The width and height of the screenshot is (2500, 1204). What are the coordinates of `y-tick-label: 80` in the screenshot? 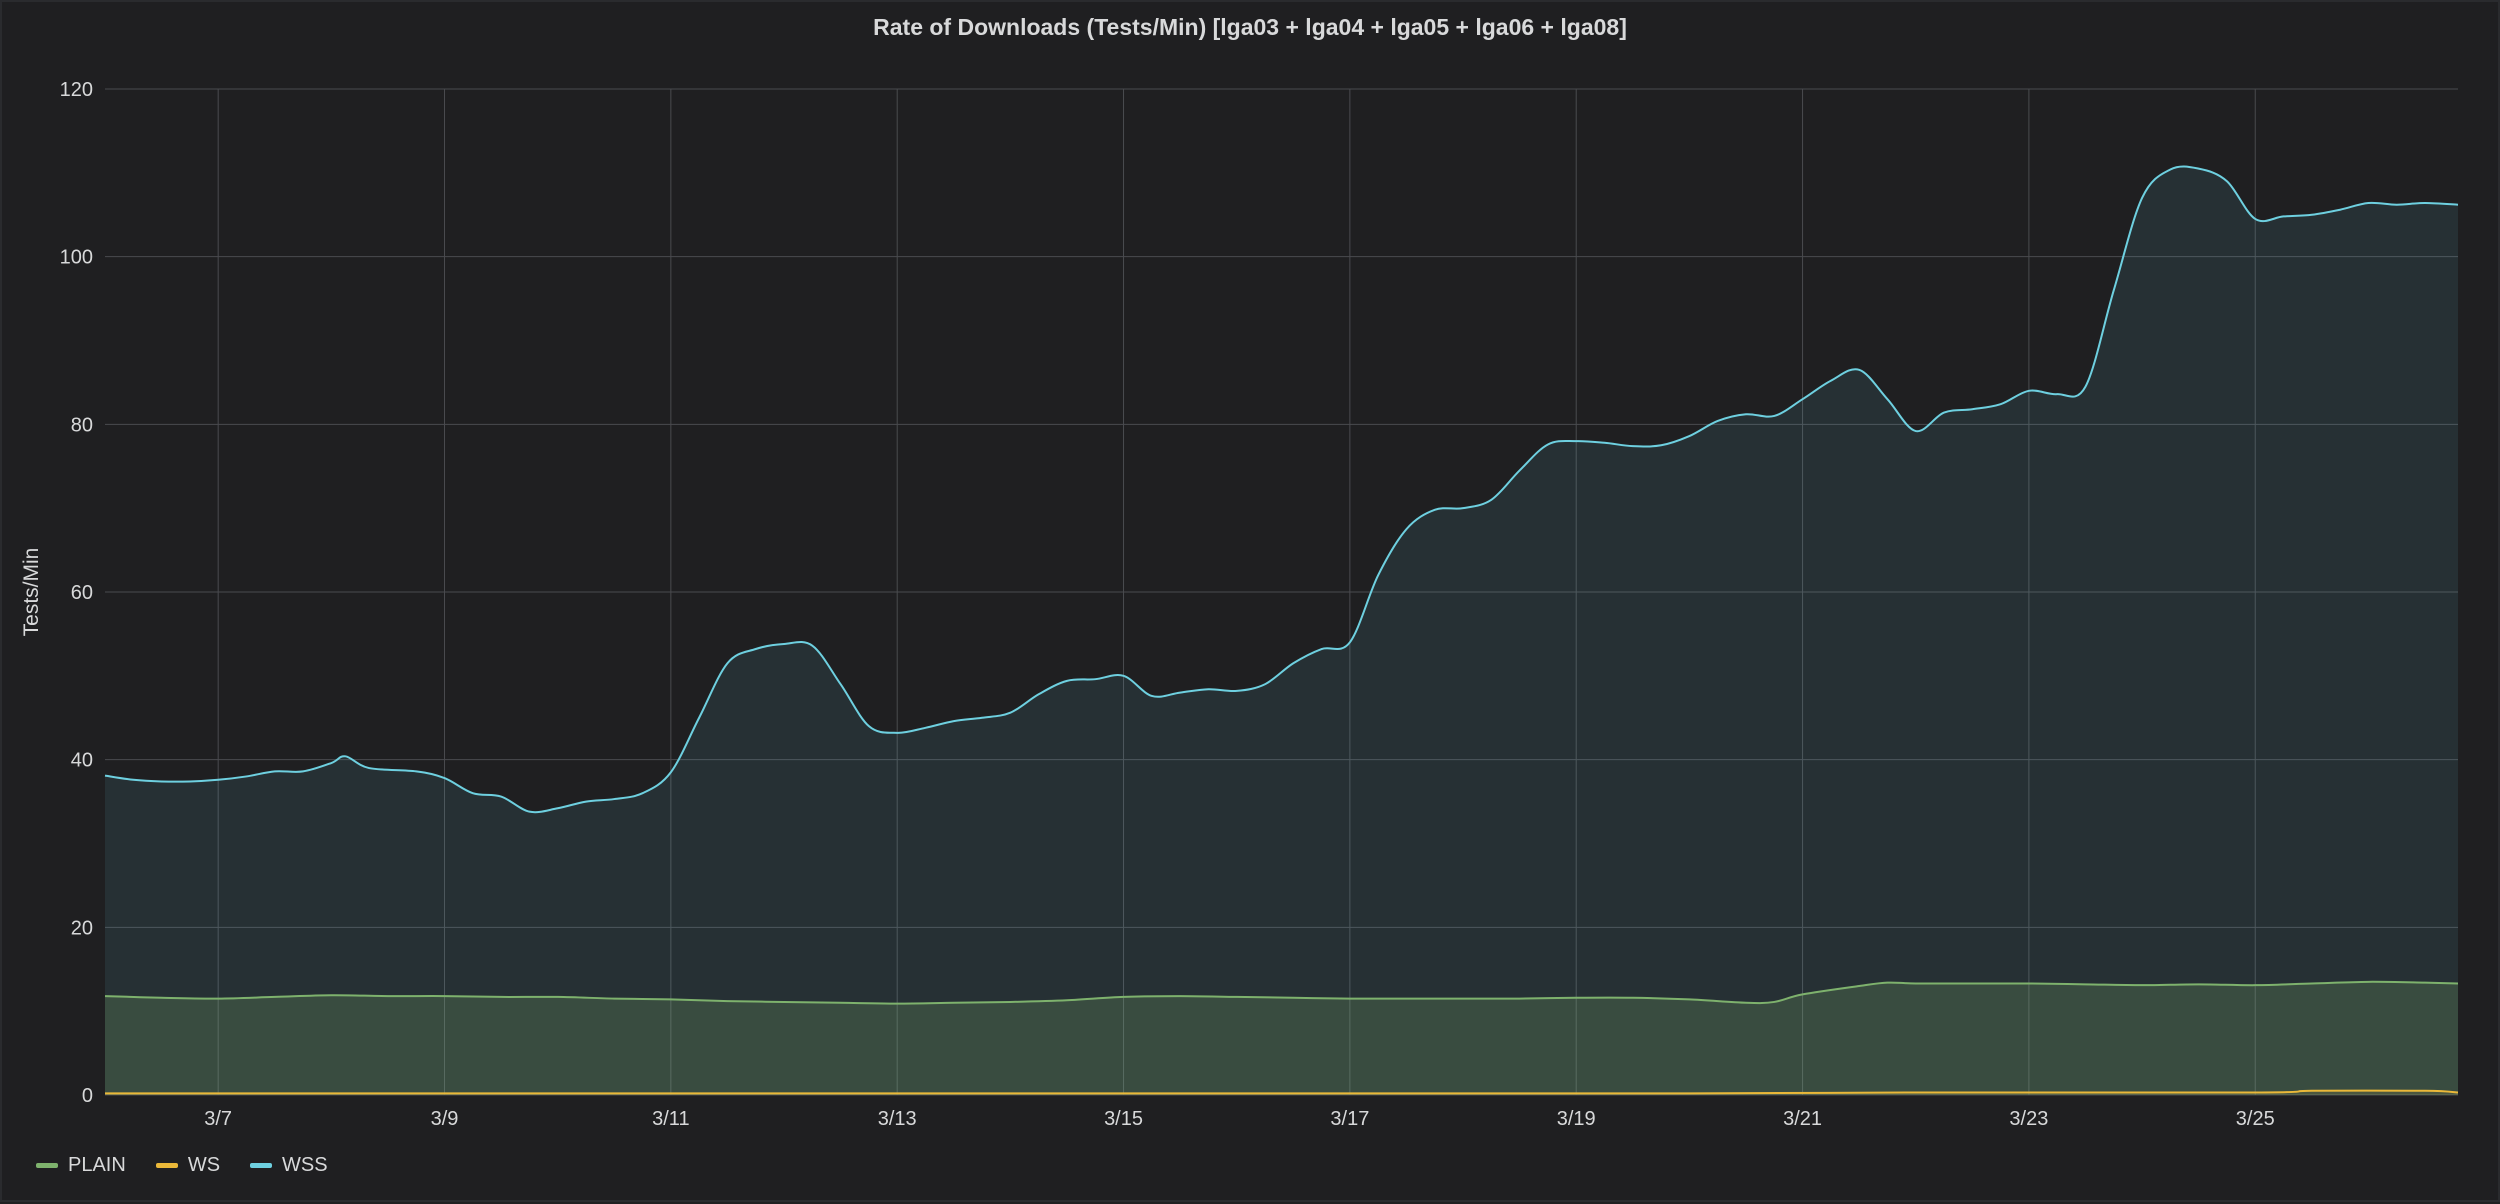 It's located at (82, 425).